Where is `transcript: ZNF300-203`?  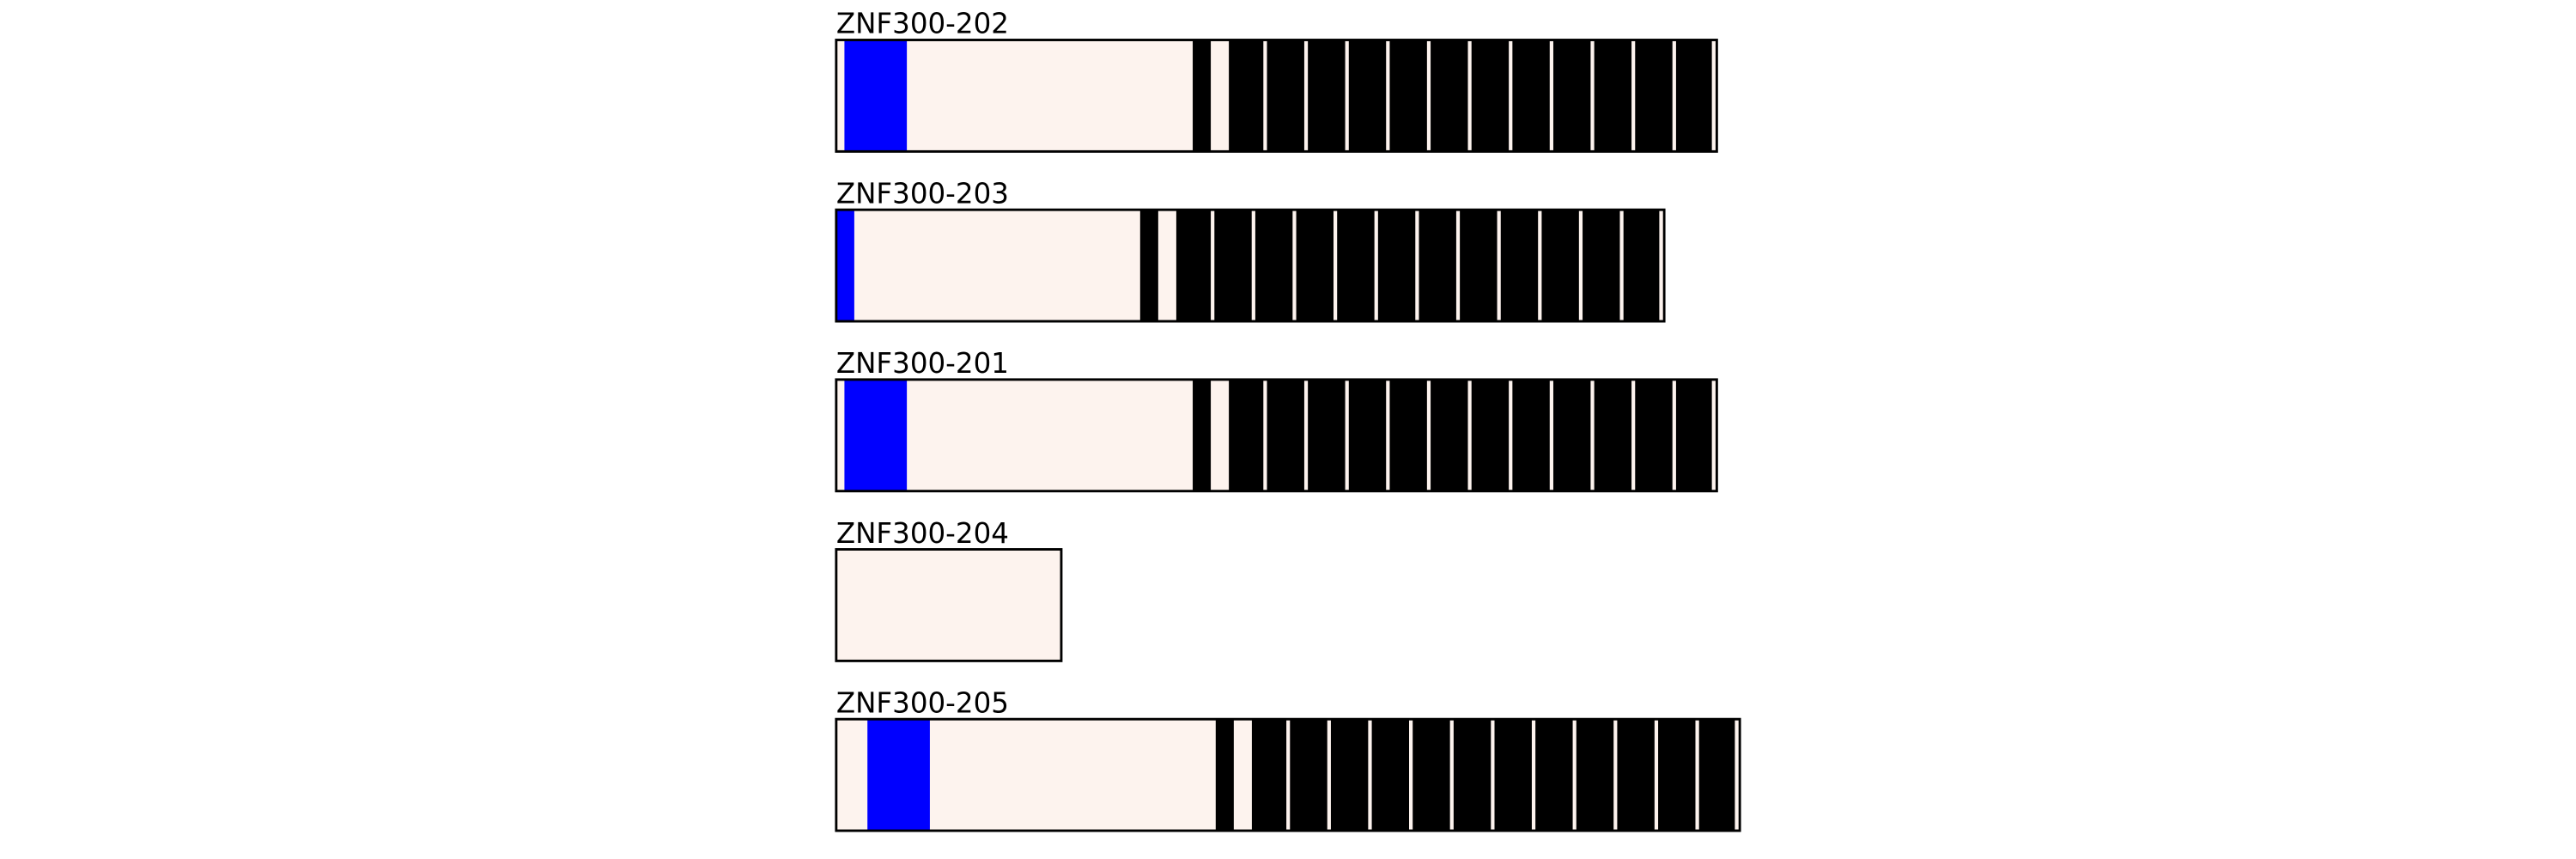 transcript: ZNF300-203 is located at coordinates (1250, 250).